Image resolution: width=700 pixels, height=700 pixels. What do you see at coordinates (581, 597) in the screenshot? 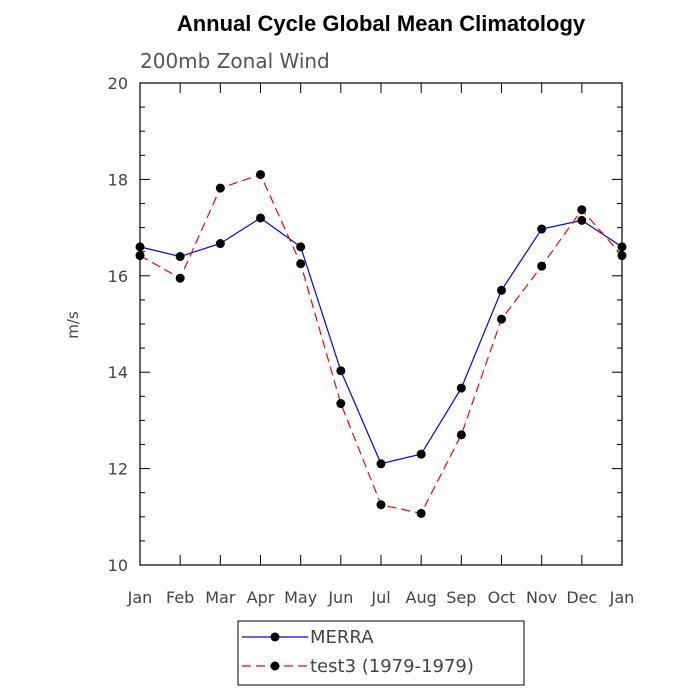
I see `x-tick-label: Dec` at bounding box center [581, 597].